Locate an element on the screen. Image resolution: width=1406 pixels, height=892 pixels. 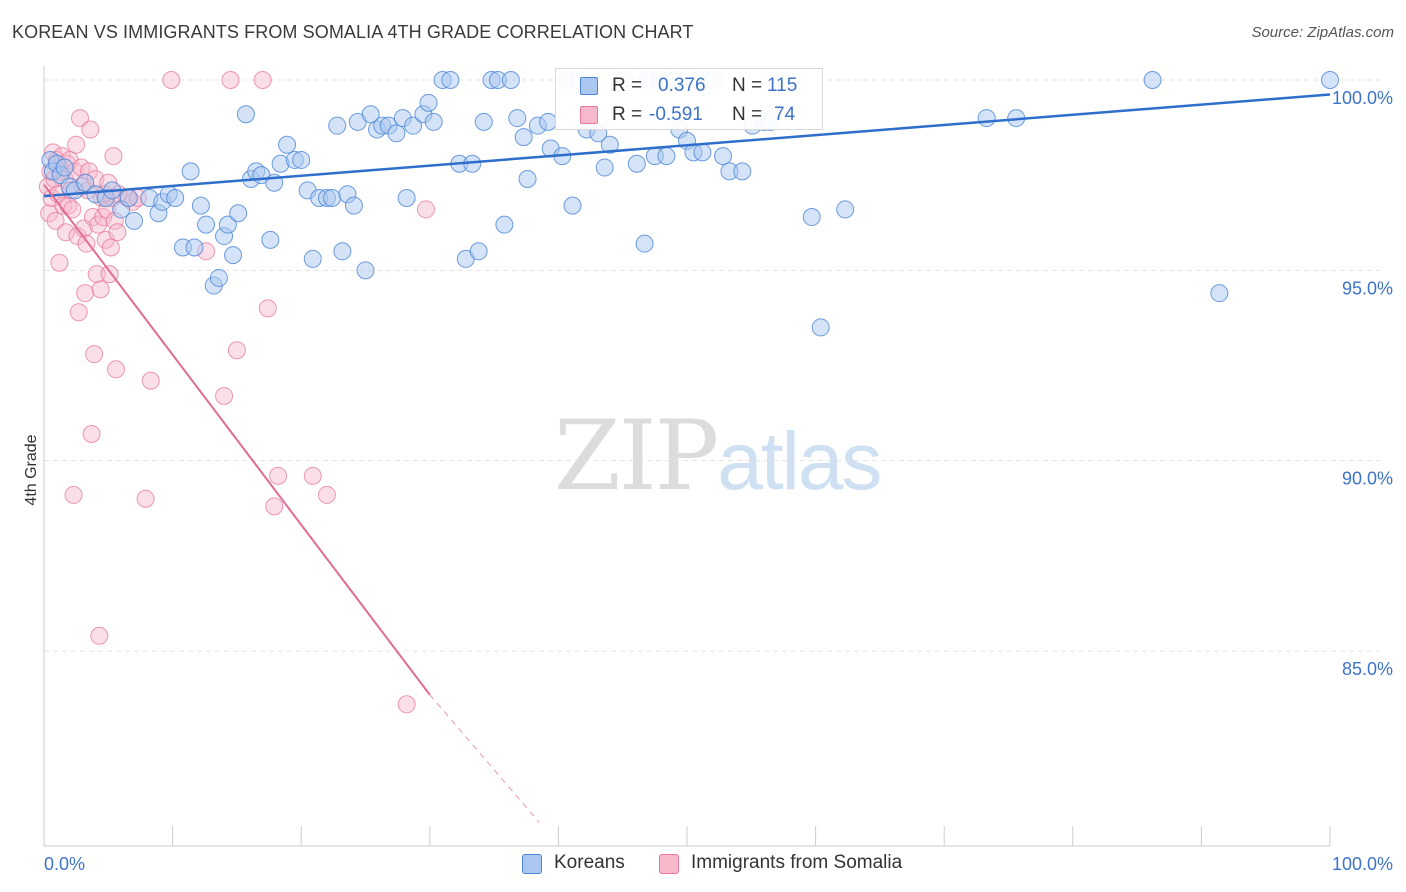
x-tick-label: 0.0% is located at coordinates (64, 864).